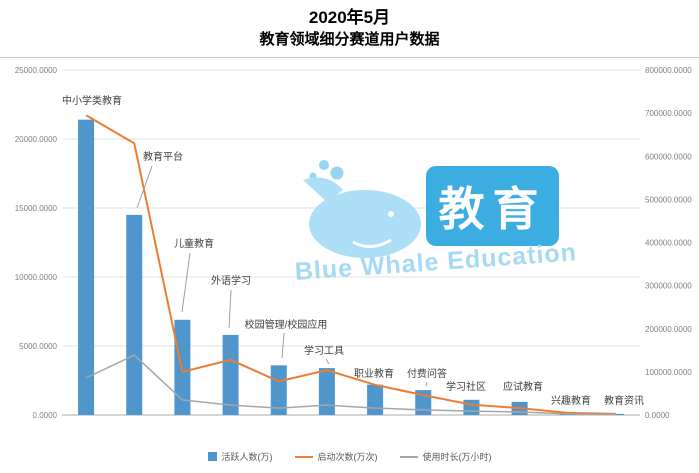 This screenshot has height=473, width=699. What do you see at coordinates (427, 373) in the screenshot?
I see `svg-text: 付费问答` at bounding box center [427, 373].